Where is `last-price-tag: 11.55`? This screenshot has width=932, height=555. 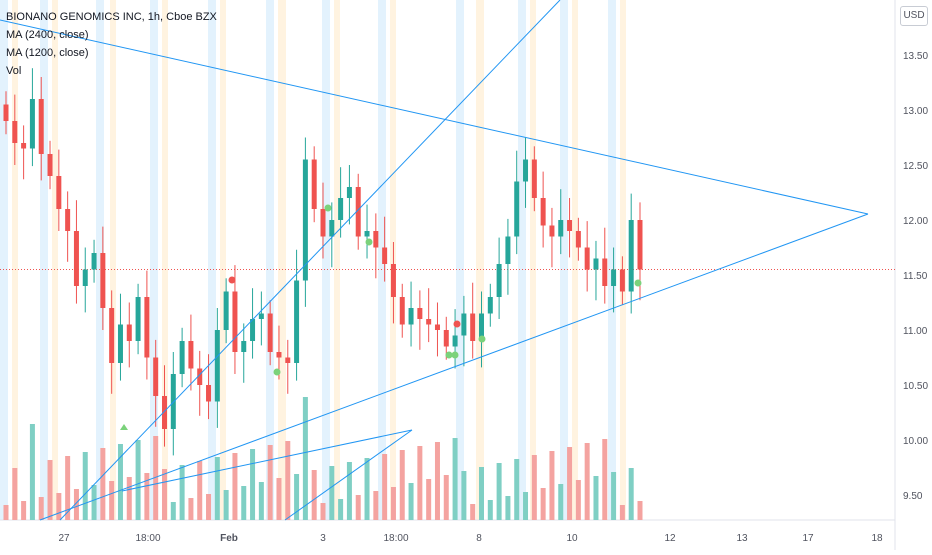
last-price-tag: 11.55 is located at coordinates (913, 269).